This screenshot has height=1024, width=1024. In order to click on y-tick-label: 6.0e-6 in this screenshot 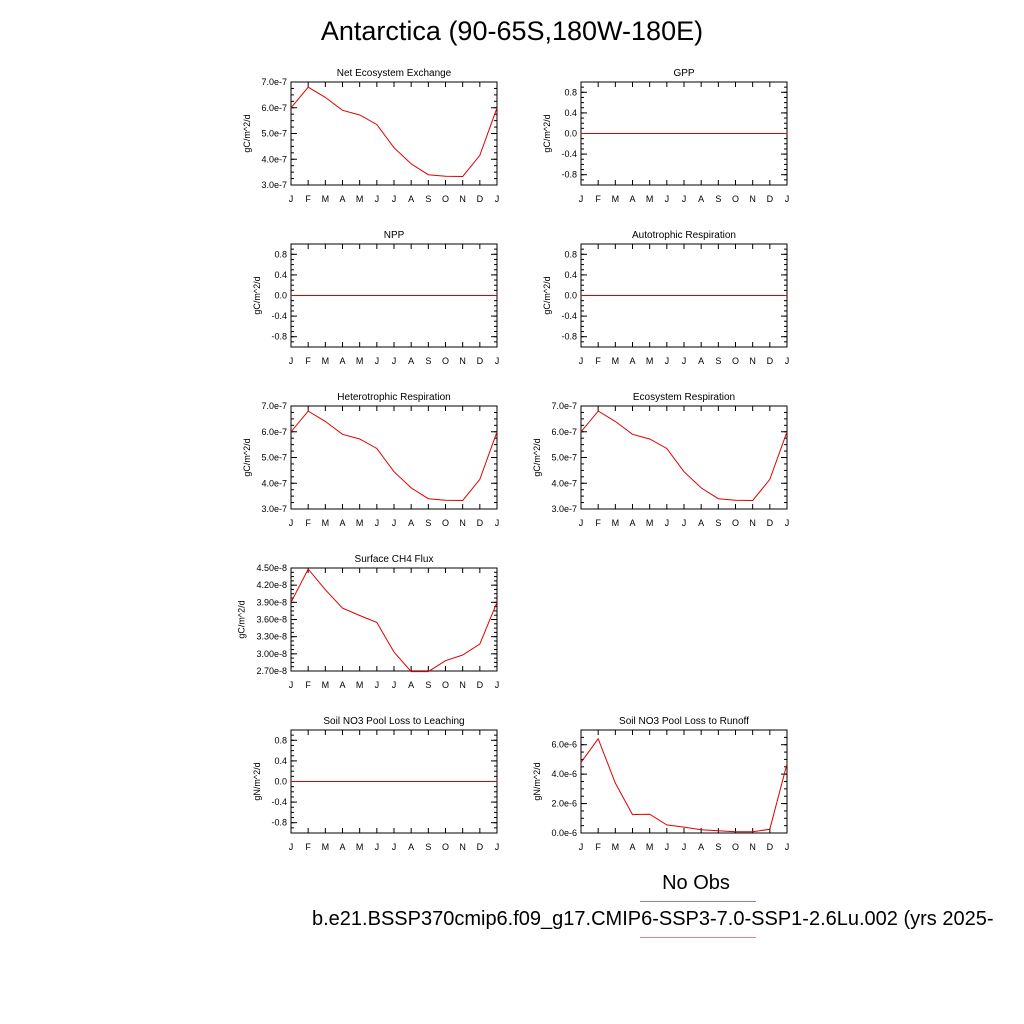, I will do `click(564, 745)`.